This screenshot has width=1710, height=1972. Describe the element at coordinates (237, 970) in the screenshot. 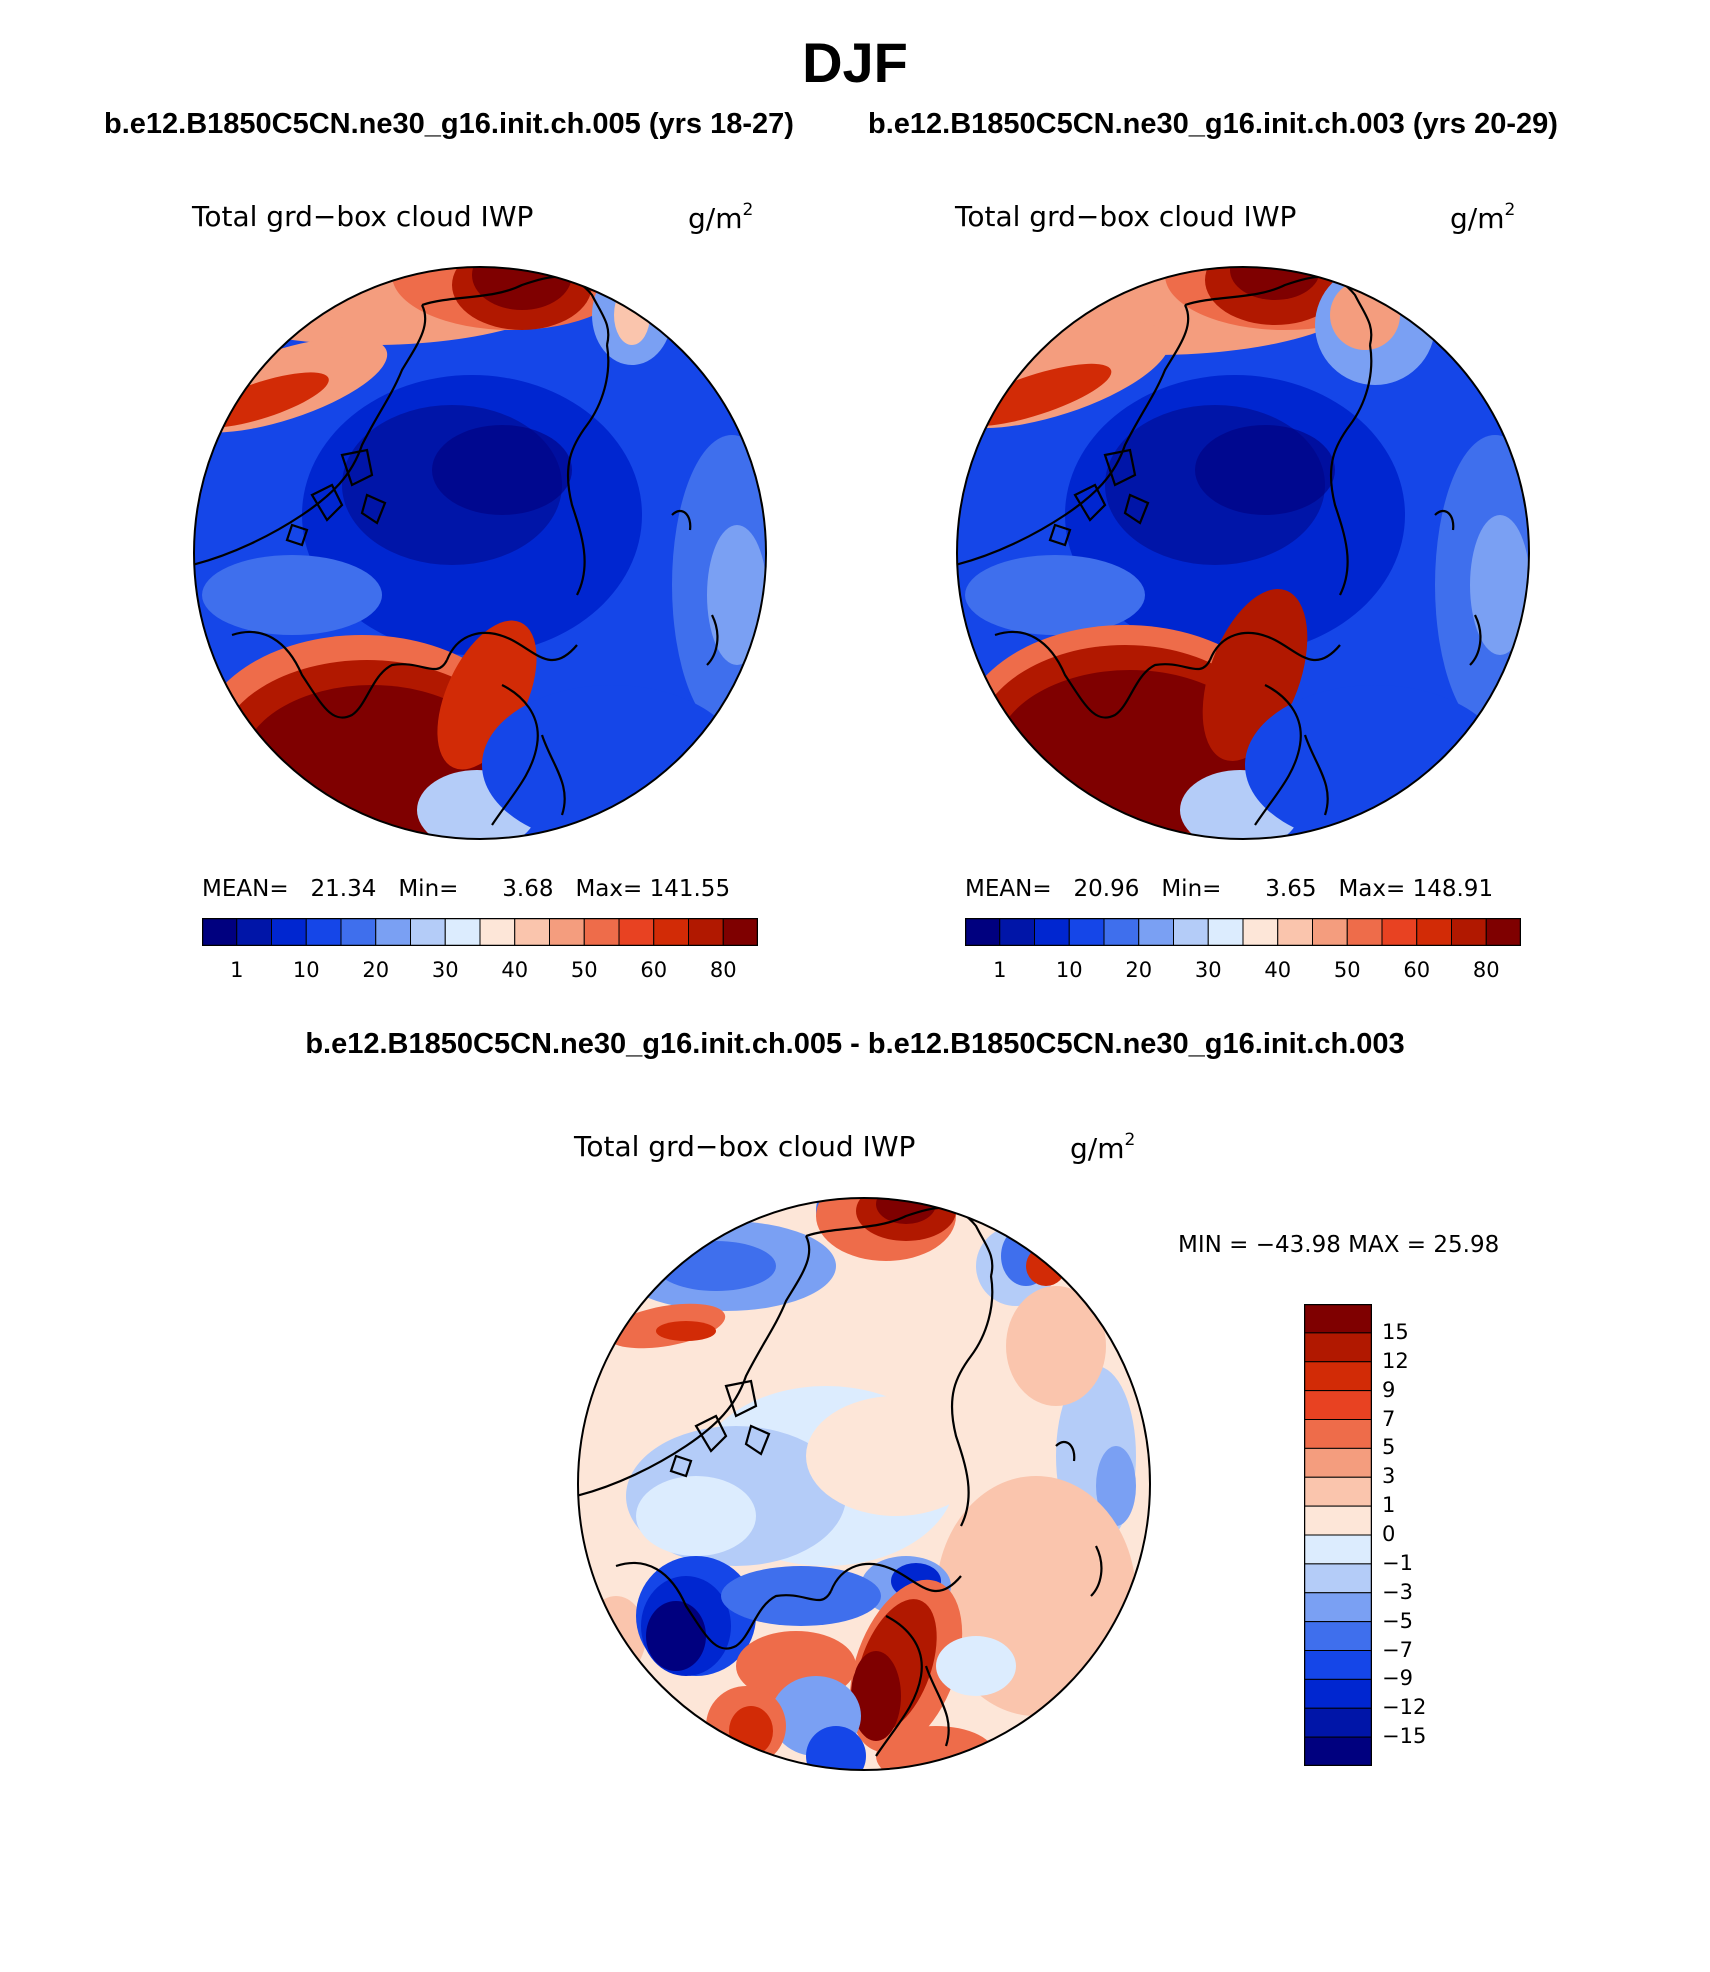

I see `panel1-colorbar-tick-label: 1` at that location.